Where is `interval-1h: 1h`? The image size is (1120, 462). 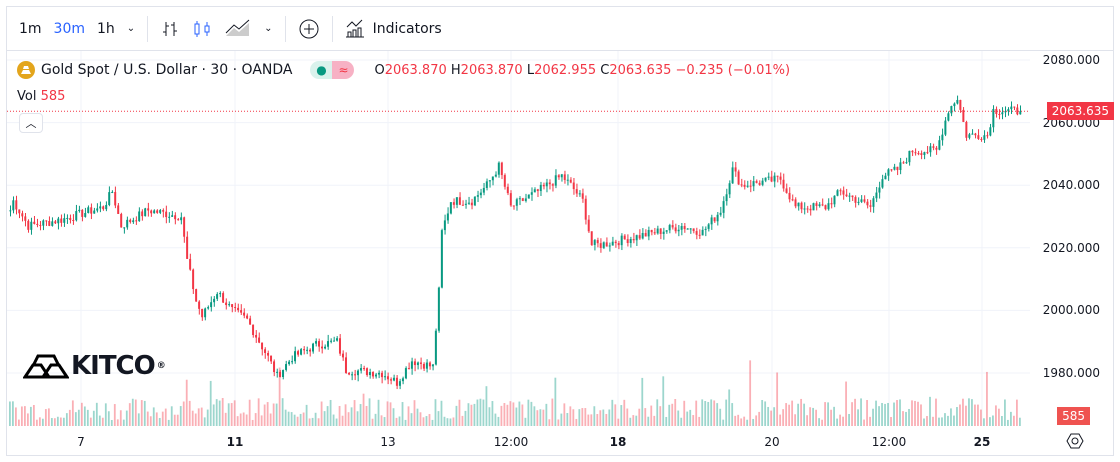
interval-1h: 1h is located at coordinates (106, 28).